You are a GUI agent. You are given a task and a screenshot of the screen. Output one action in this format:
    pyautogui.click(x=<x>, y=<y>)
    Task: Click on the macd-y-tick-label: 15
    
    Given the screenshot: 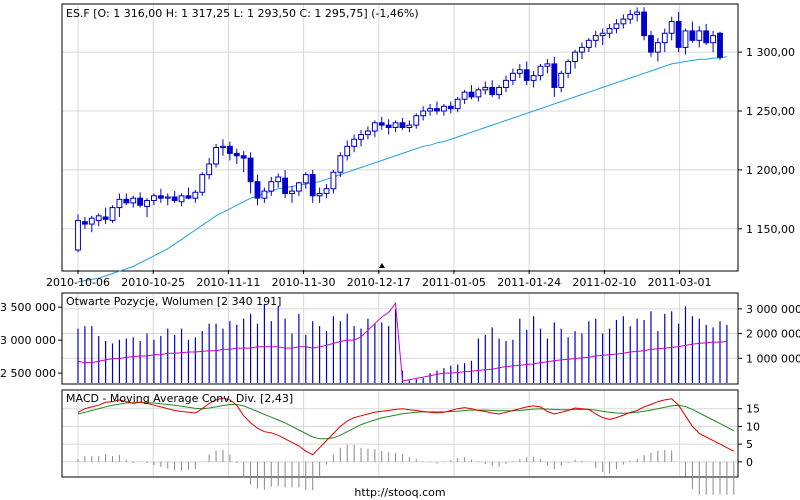 What is the action you would take?
    pyautogui.click(x=753, y=409)
    